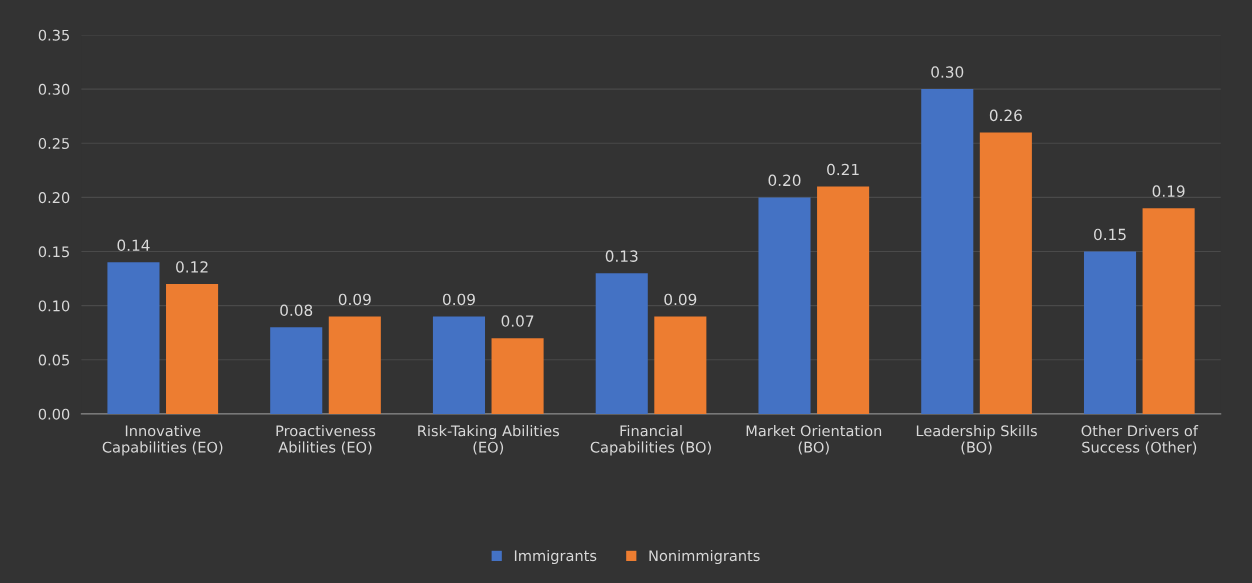  What do you see at coordinates (1168, 191) in the screenshot?
I see `data-label: 0.19` at bounding box center [1168, 191].